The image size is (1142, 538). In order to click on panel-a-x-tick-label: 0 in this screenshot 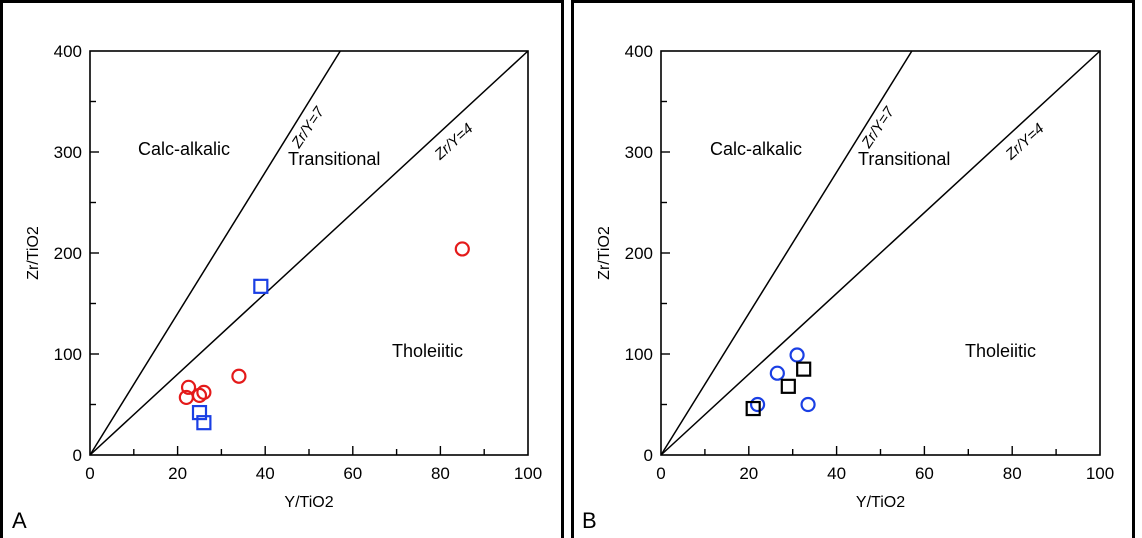, I will do `click(89, 473)`.